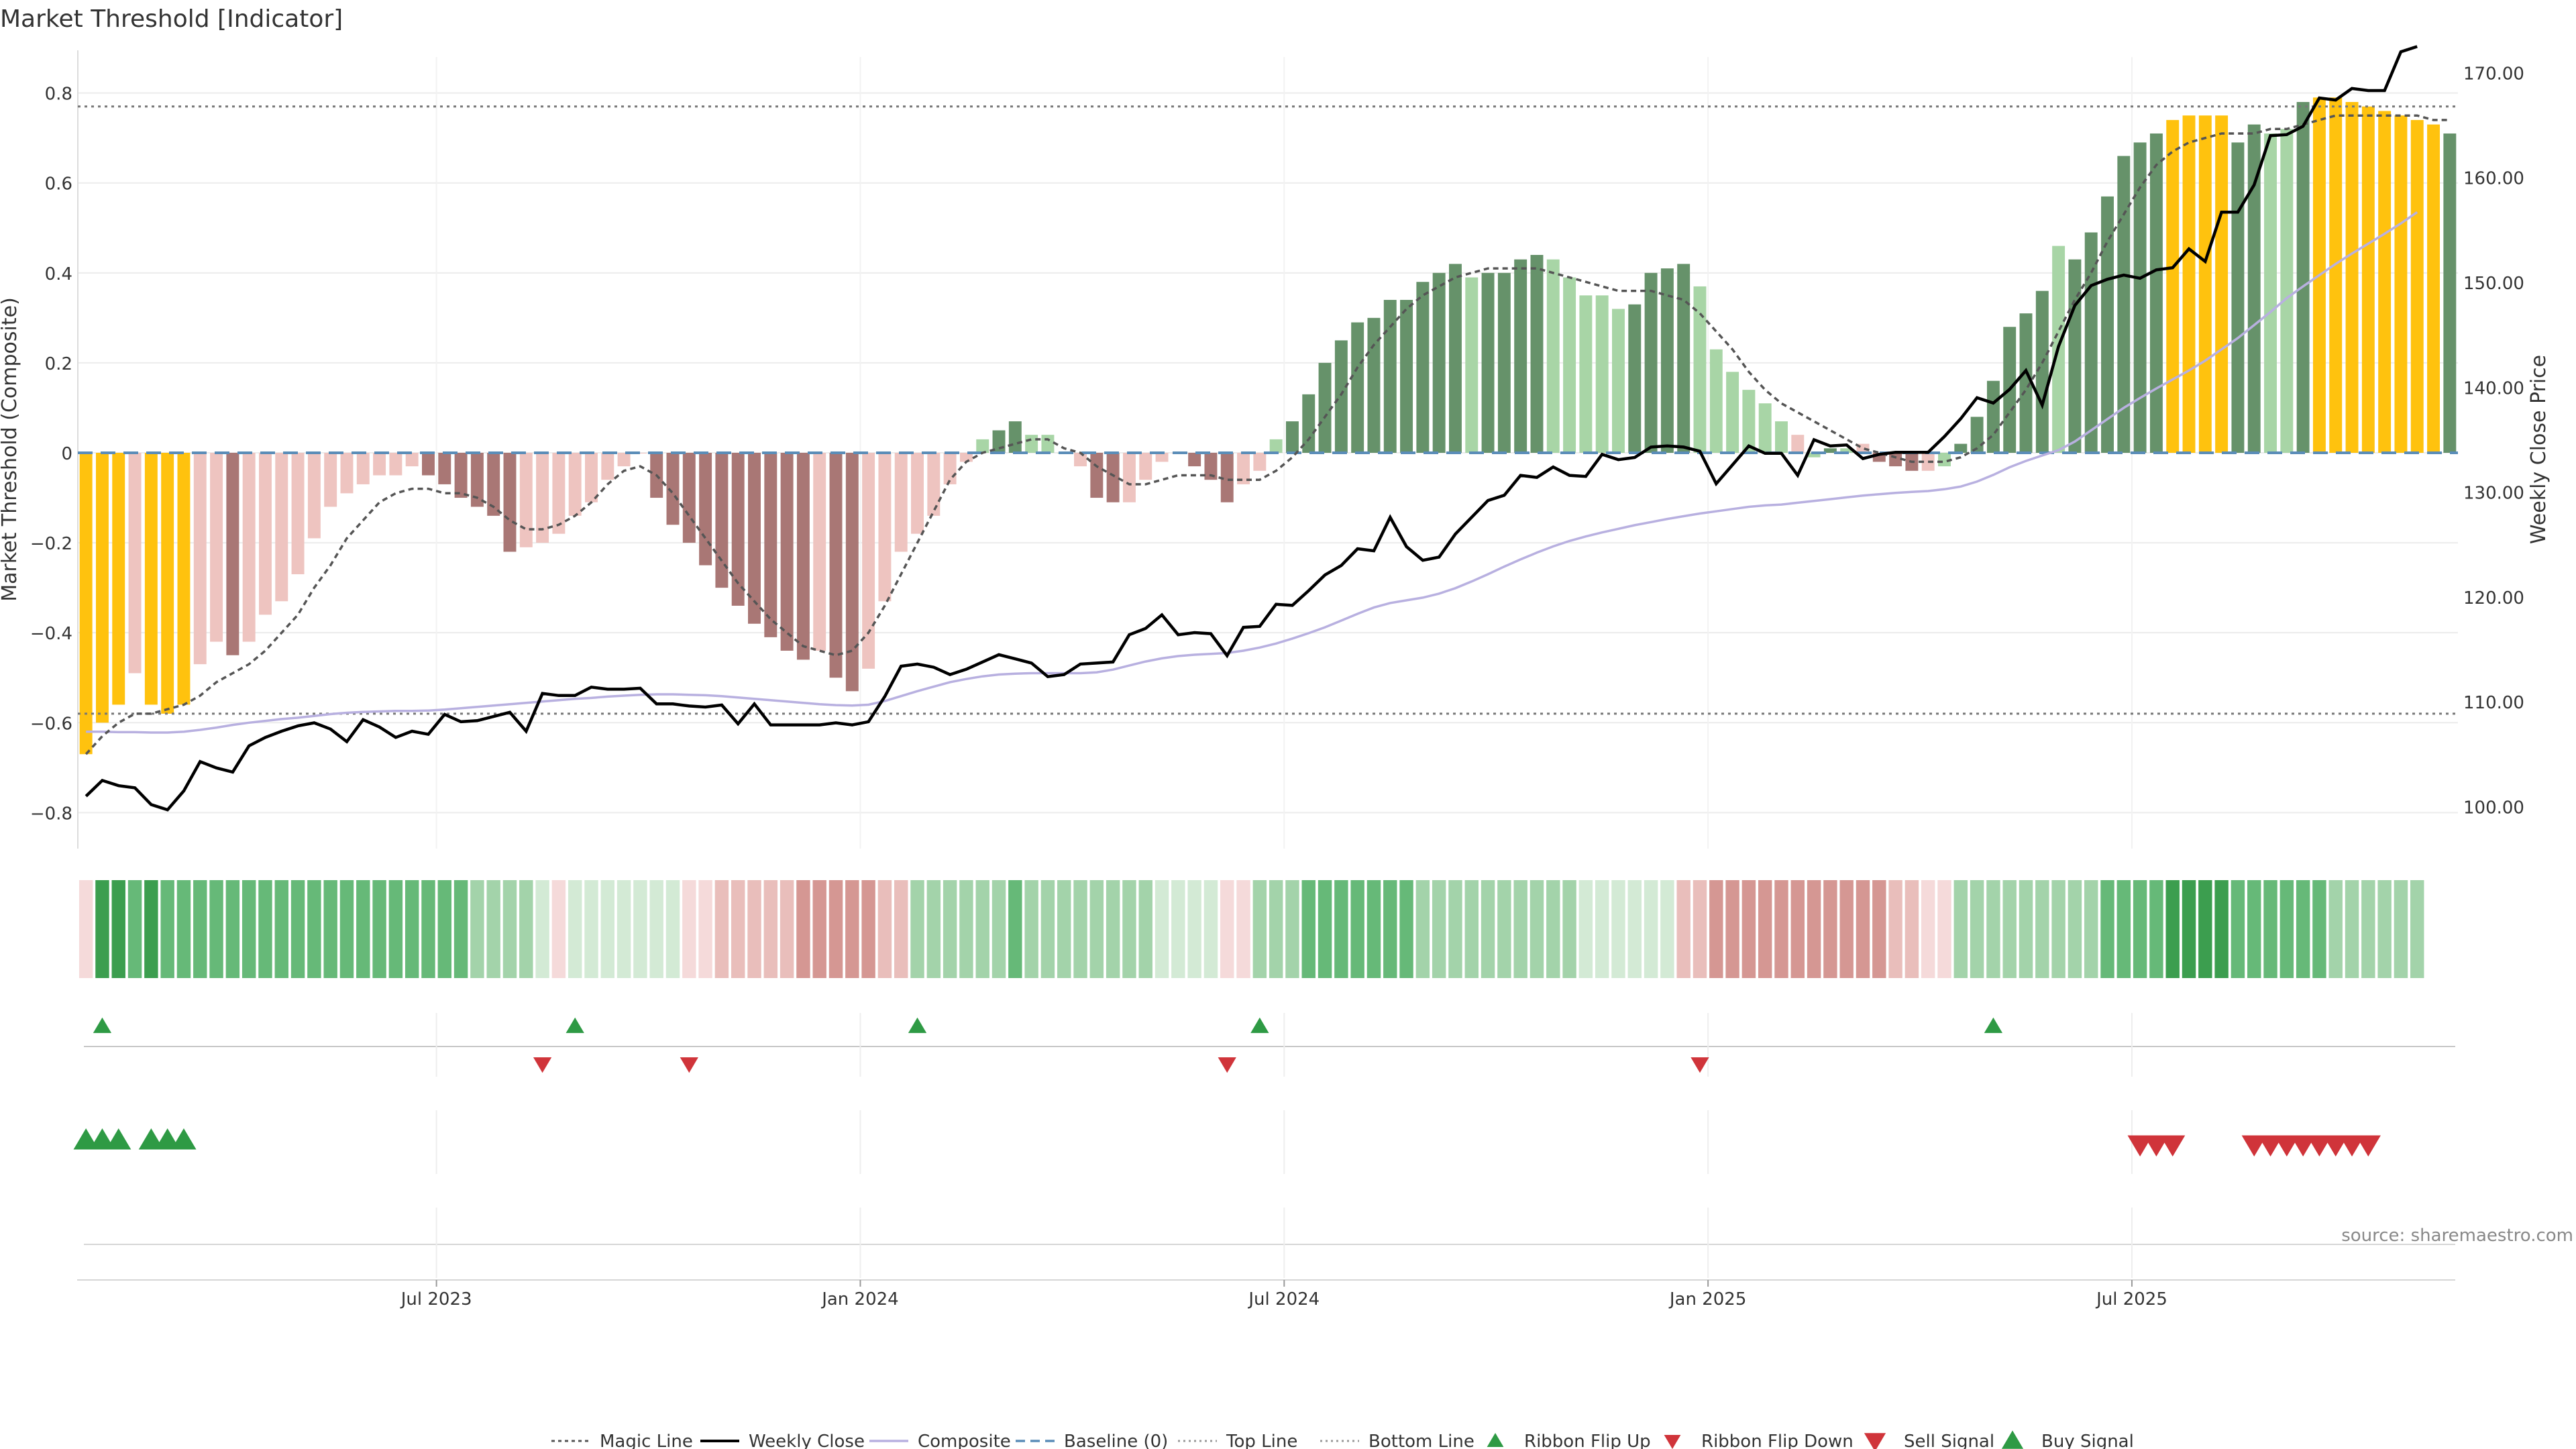  What do you see at coordinates (58, 95) in the screenshot?
I see `y-tick-label-8: 0.8` at bounding box center [58, 95].